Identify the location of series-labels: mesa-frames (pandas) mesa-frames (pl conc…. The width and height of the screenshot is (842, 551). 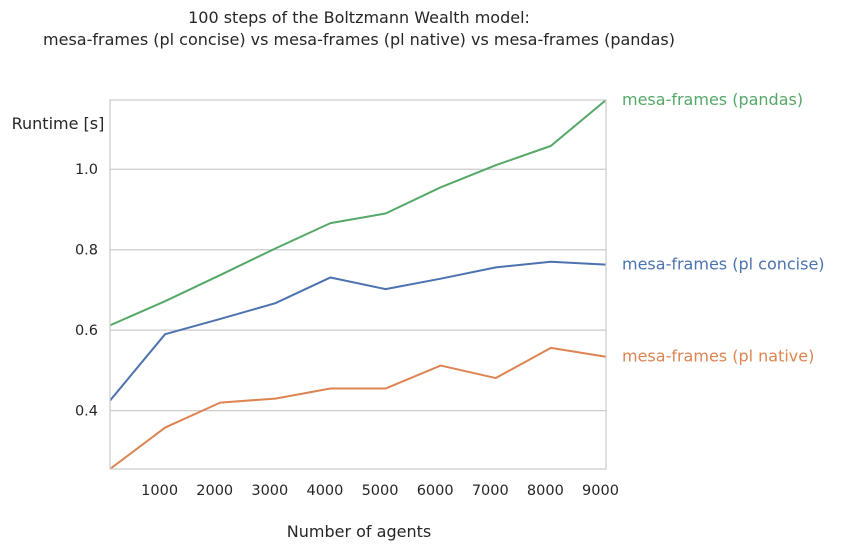
(723, 228).